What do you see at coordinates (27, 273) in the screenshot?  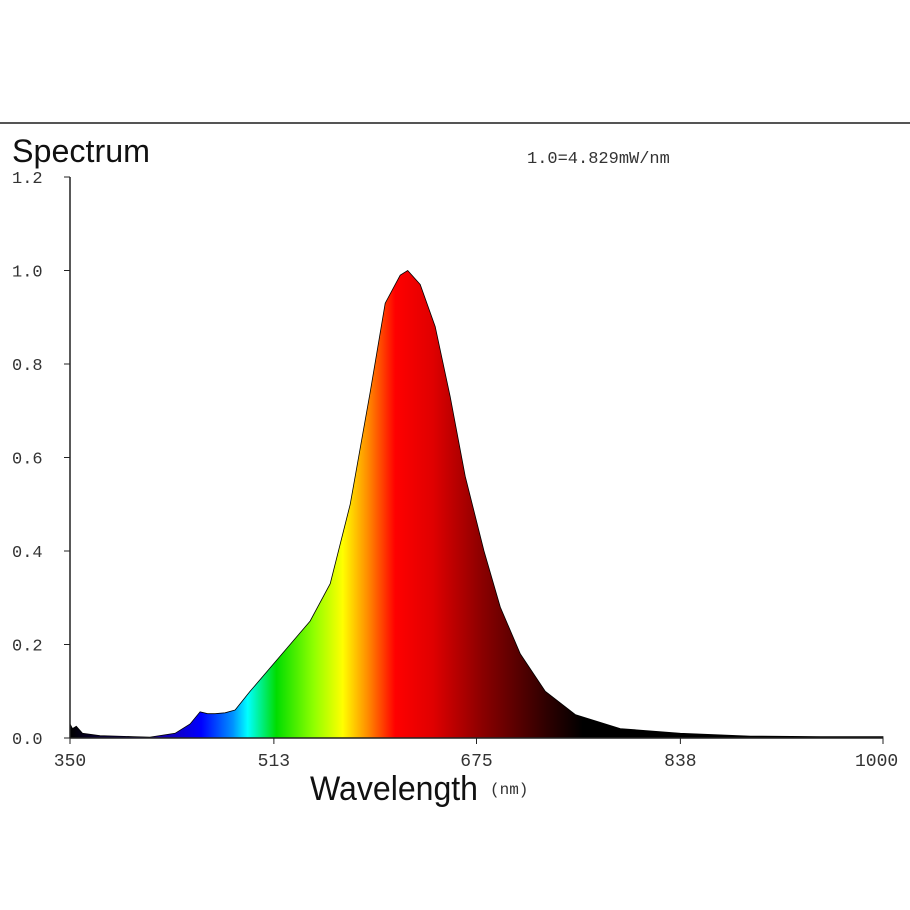 I see `y-tick-label: 1.0` at bounding box center [27, 273].